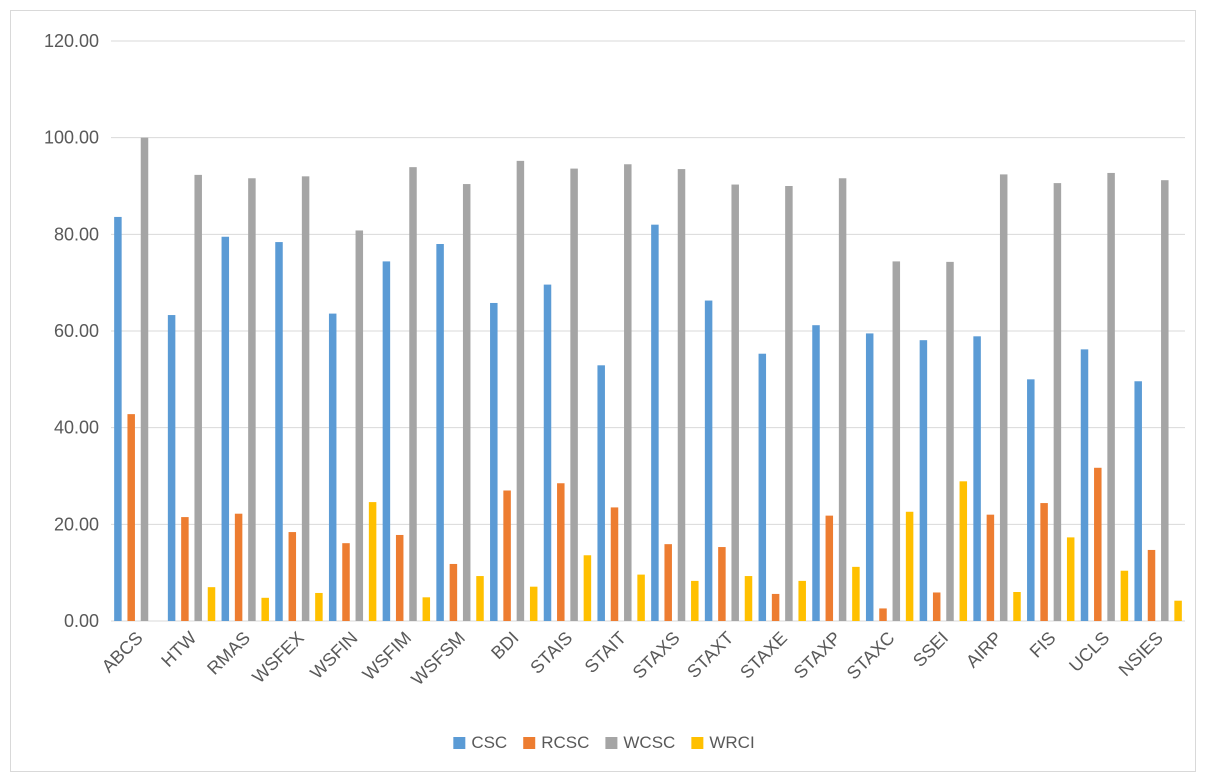  What do you see at coordinates (611, 743) in the screenshot?
I see `legend-swatch-wcsc` at bounding box center [611, 743].